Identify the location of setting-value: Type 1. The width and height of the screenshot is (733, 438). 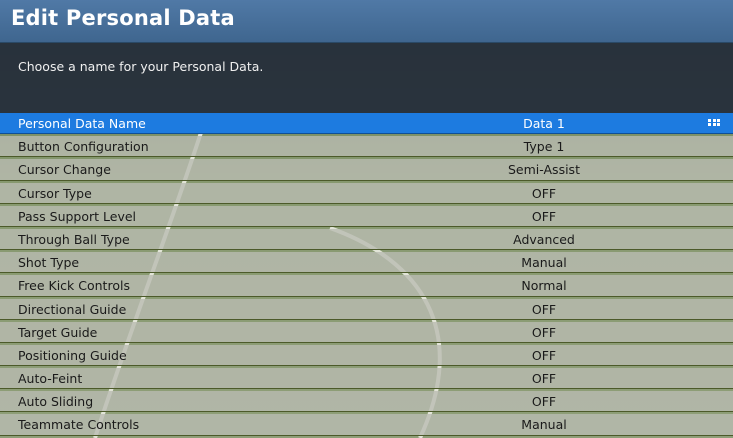
(544, 147).